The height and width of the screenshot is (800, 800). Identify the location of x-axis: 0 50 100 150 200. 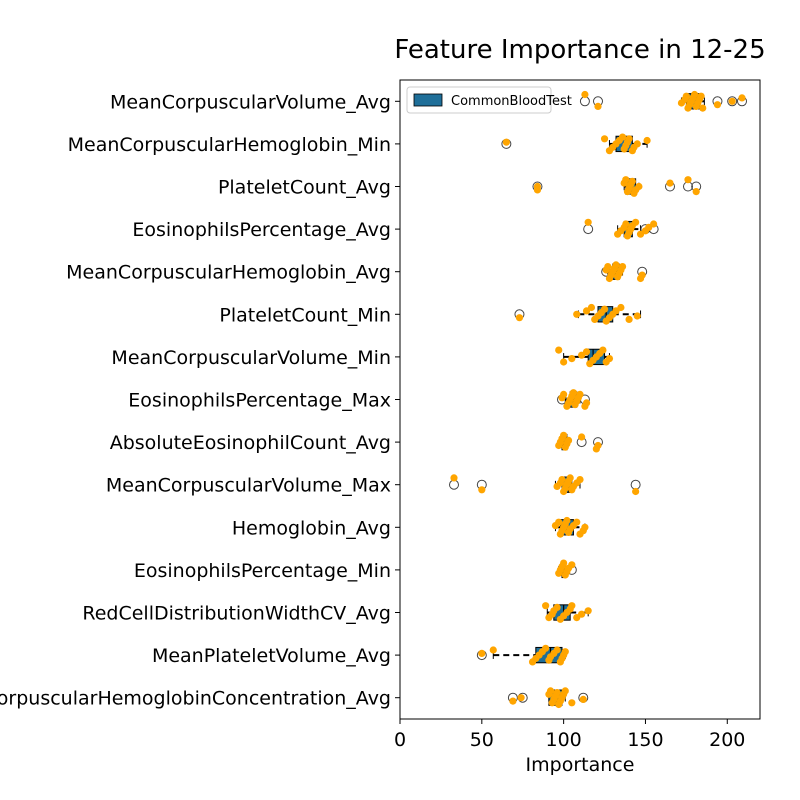
(569, 735).